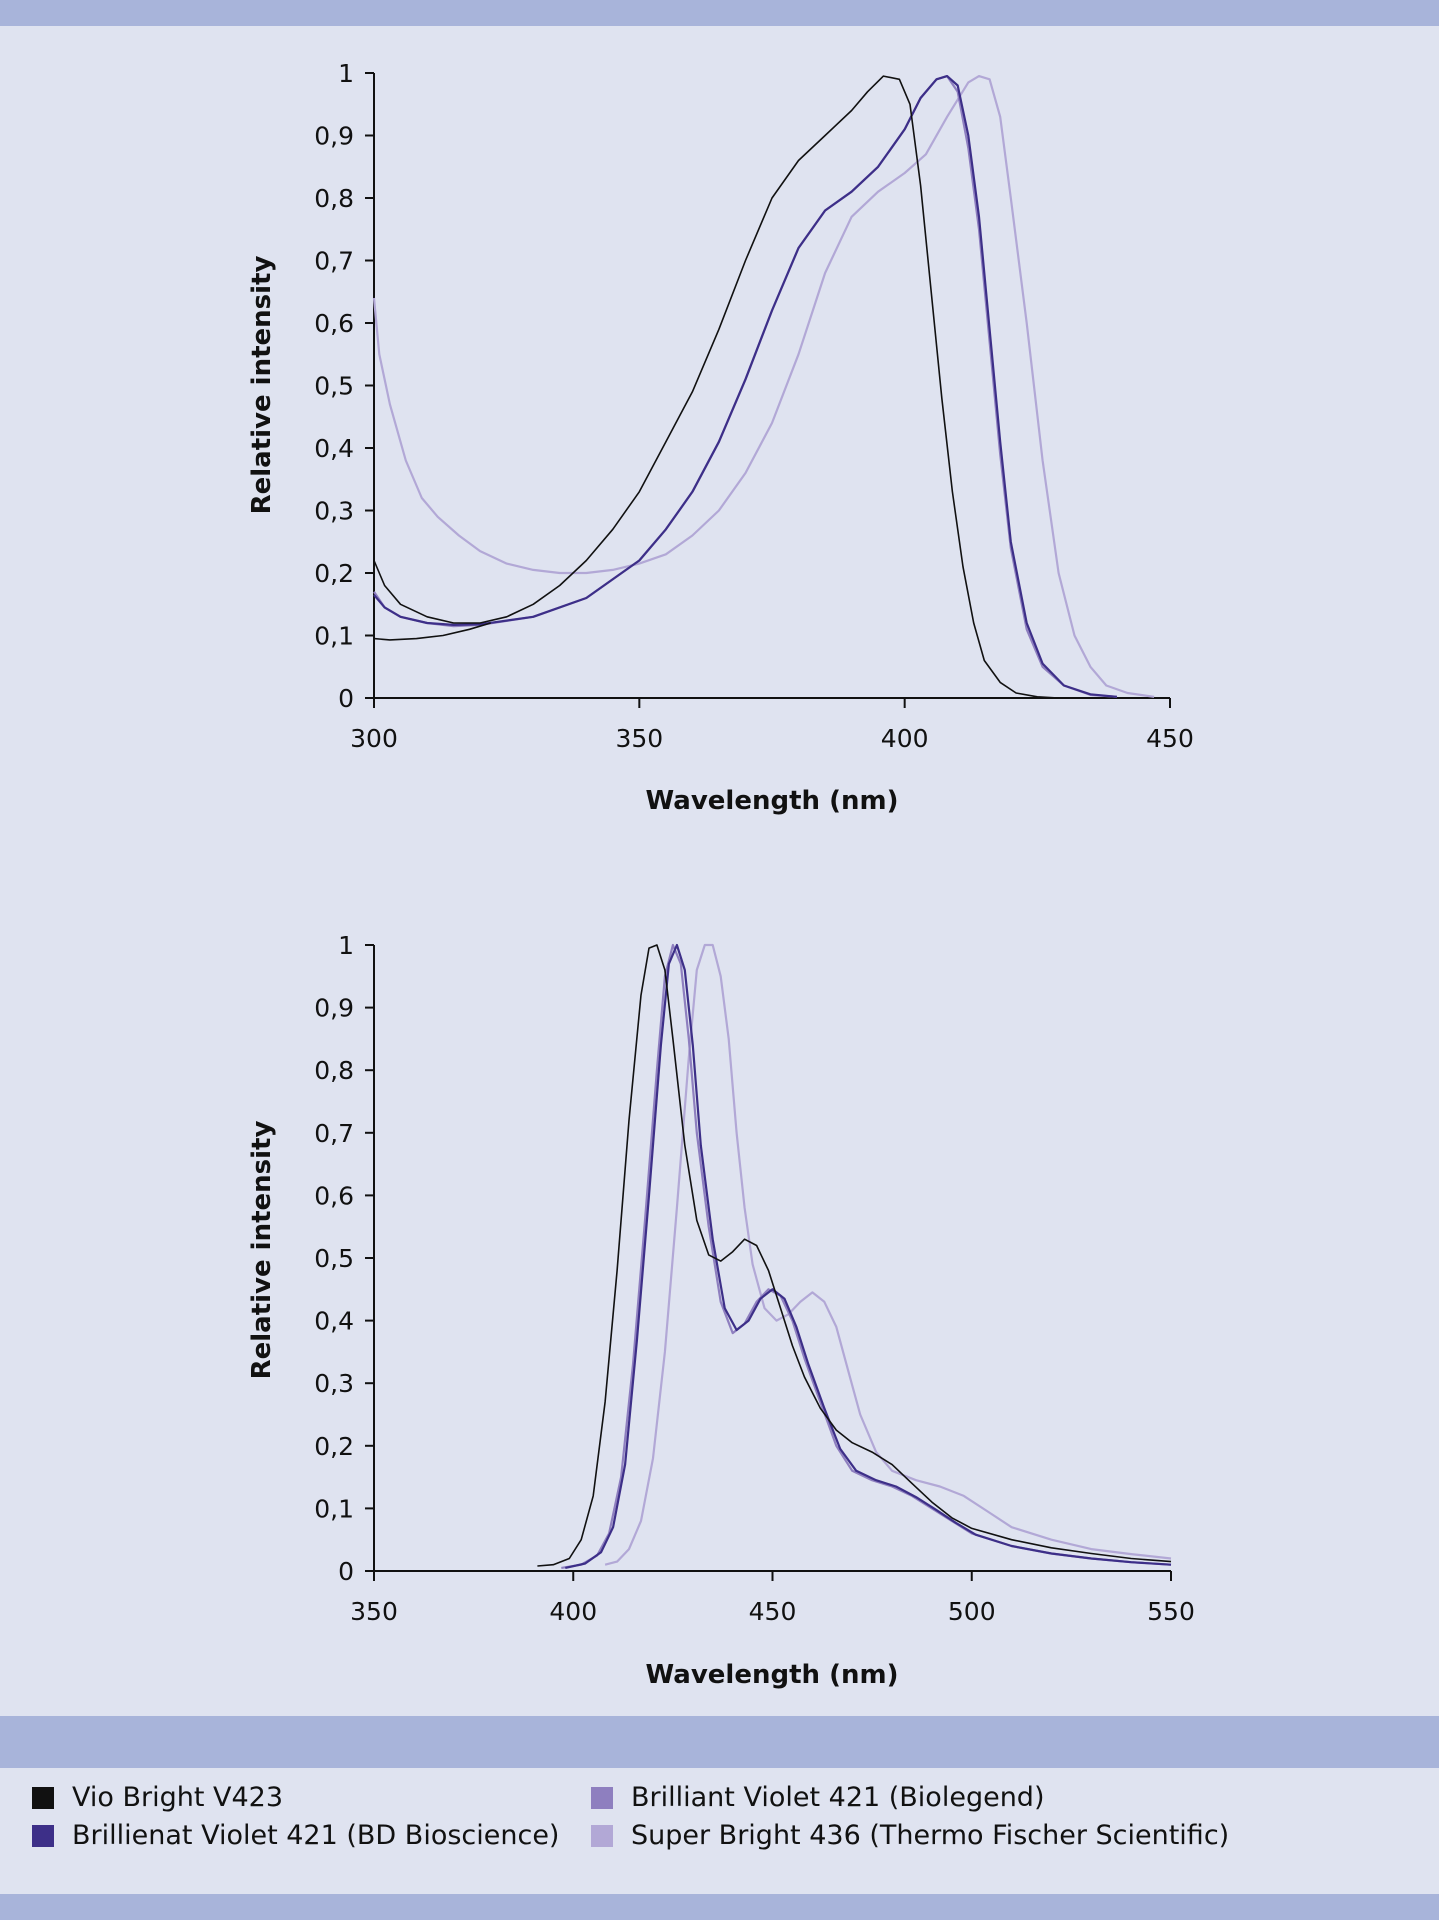 The height and width of the screenshot is (1920, 1439). Describe the element at coordinates (316, 1835) in the screenshot. I see `legend-label: Brillienat Violet 421 (BD Bioscience)` at that location.